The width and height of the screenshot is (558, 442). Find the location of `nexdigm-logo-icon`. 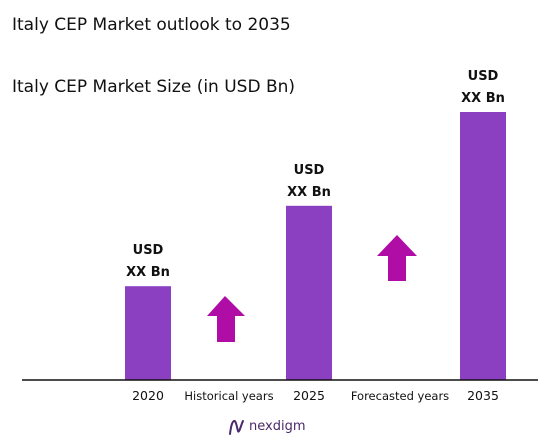

nexdigm-logo-icon is located at coordinates (236, 427).